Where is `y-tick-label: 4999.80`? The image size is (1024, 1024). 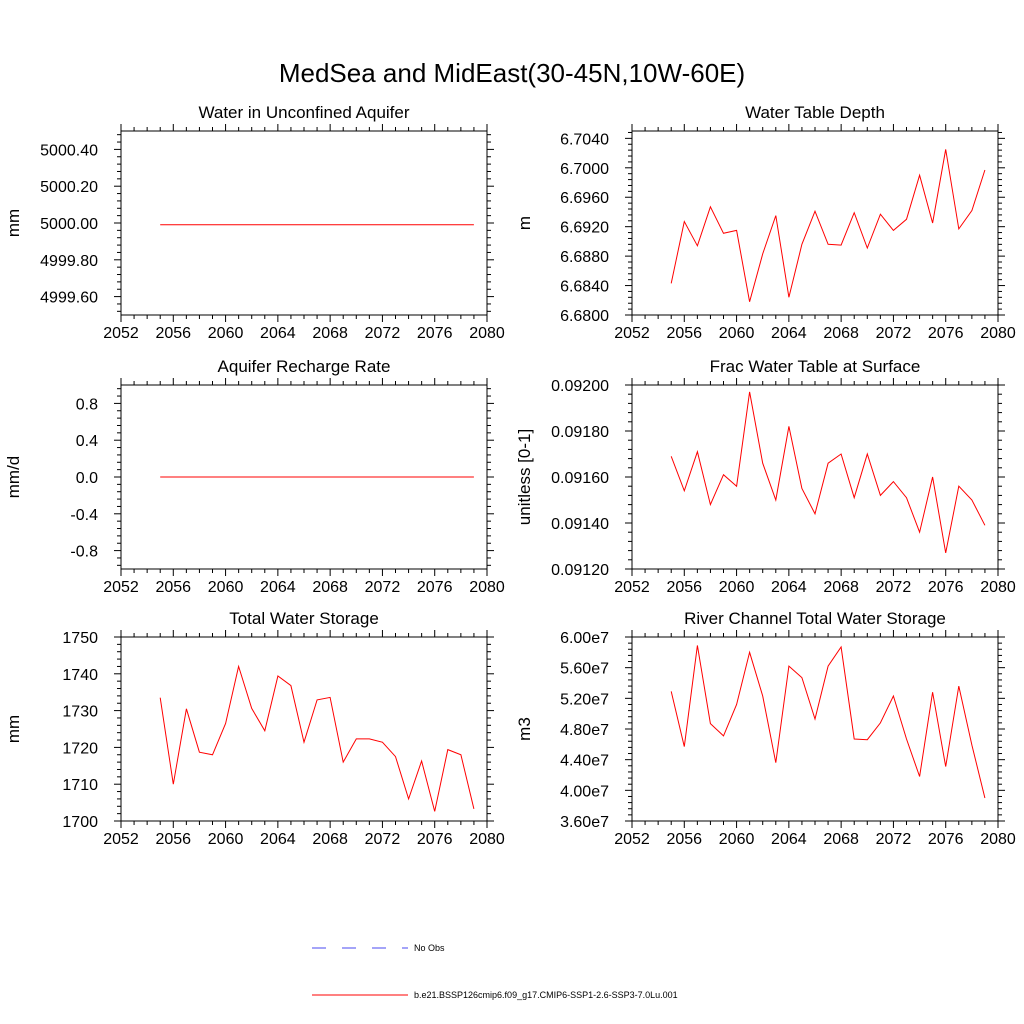 y-tick-label: 4999.80 is located at coordinates (69, 261).